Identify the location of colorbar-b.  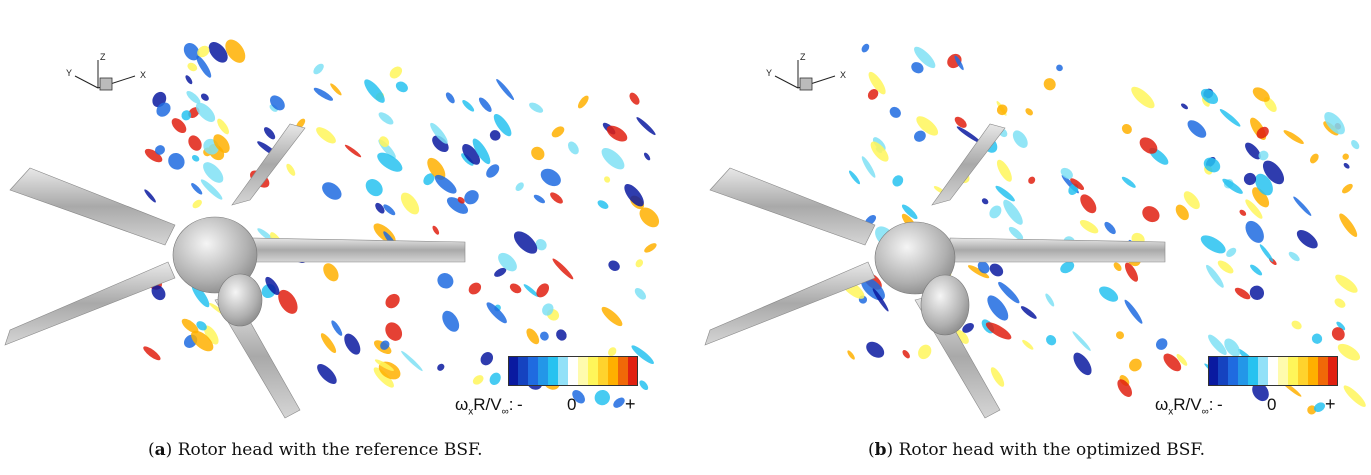
(1273, 371).